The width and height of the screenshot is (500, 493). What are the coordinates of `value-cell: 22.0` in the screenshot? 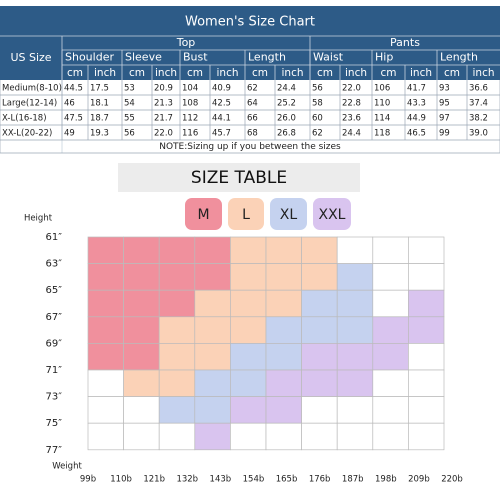 It's located at (163, 134).